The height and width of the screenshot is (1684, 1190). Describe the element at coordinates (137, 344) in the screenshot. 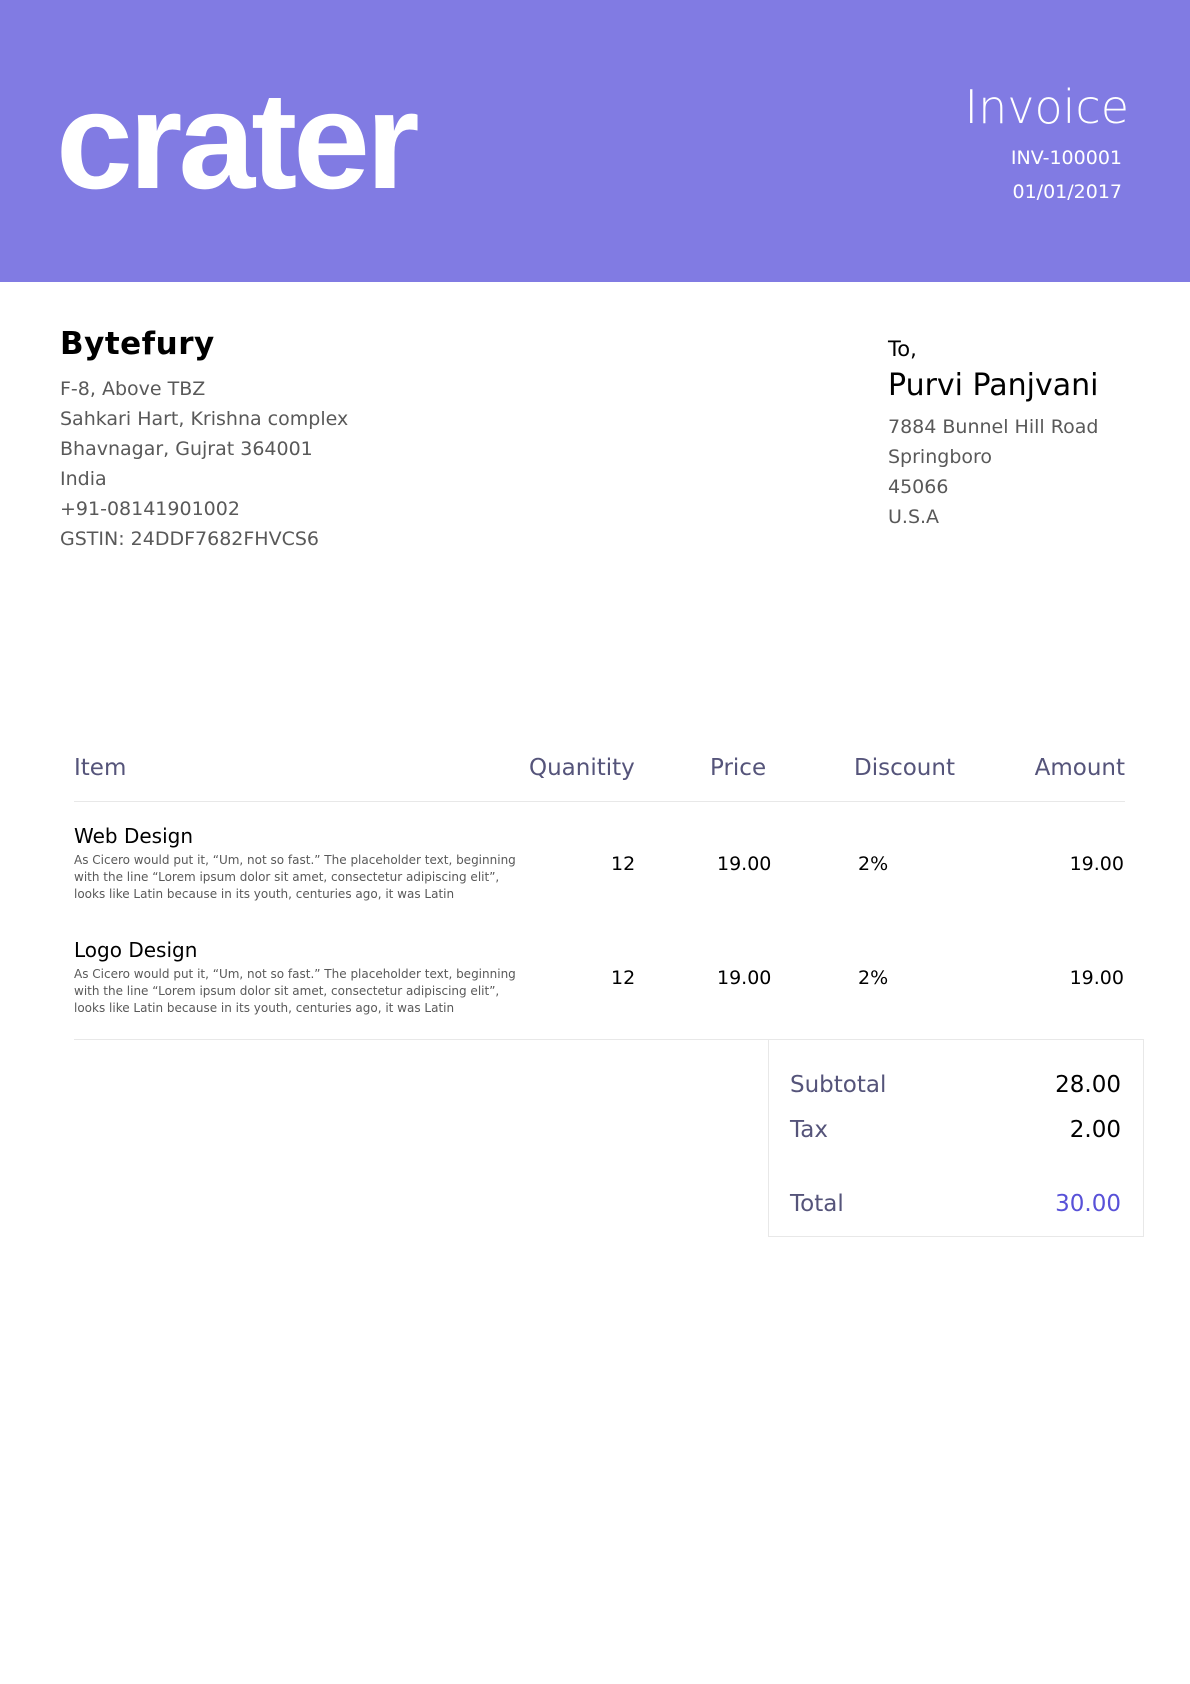

I see `company-name: Bytefury` at that location.